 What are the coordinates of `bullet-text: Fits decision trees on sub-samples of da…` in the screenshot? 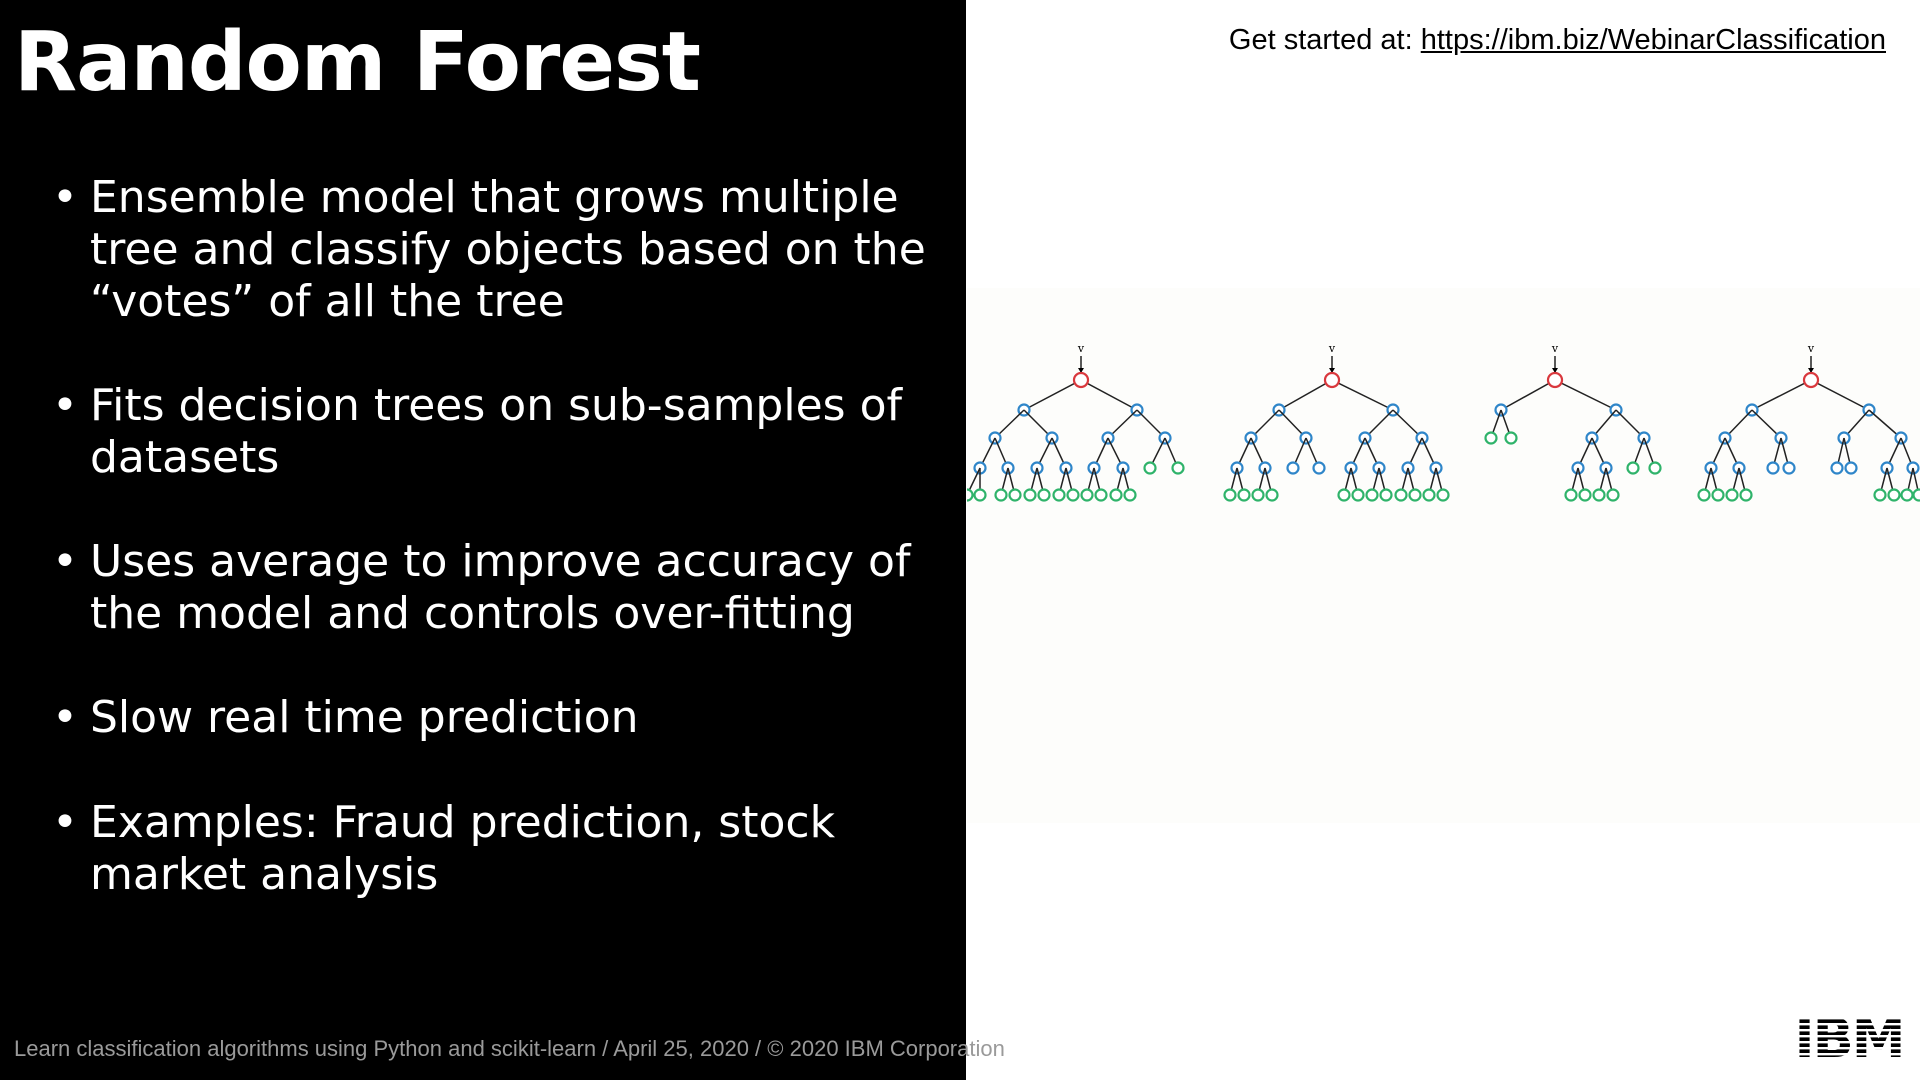 It's located at (496, 431).